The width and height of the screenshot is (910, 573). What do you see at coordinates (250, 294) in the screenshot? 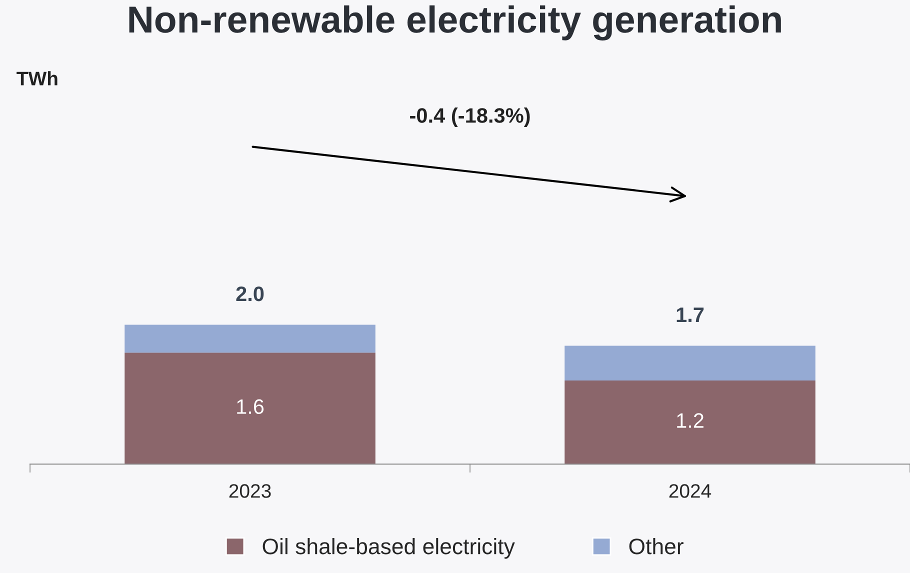
I see `total-label: 2.0` at bounding box center [250, 294].